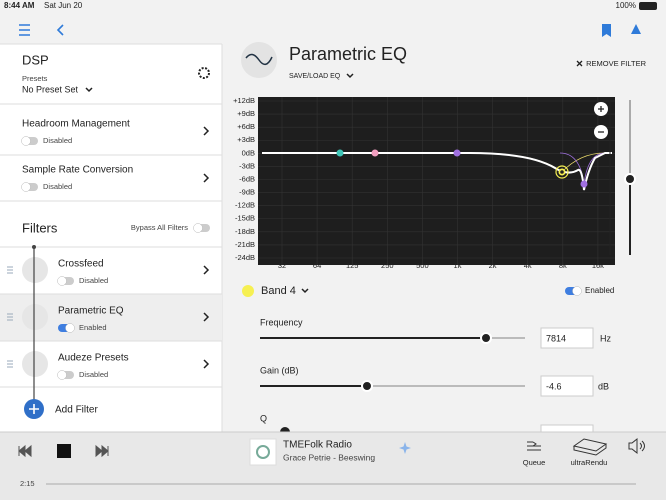  I want to click on bookmark-button, so click(606, 30).